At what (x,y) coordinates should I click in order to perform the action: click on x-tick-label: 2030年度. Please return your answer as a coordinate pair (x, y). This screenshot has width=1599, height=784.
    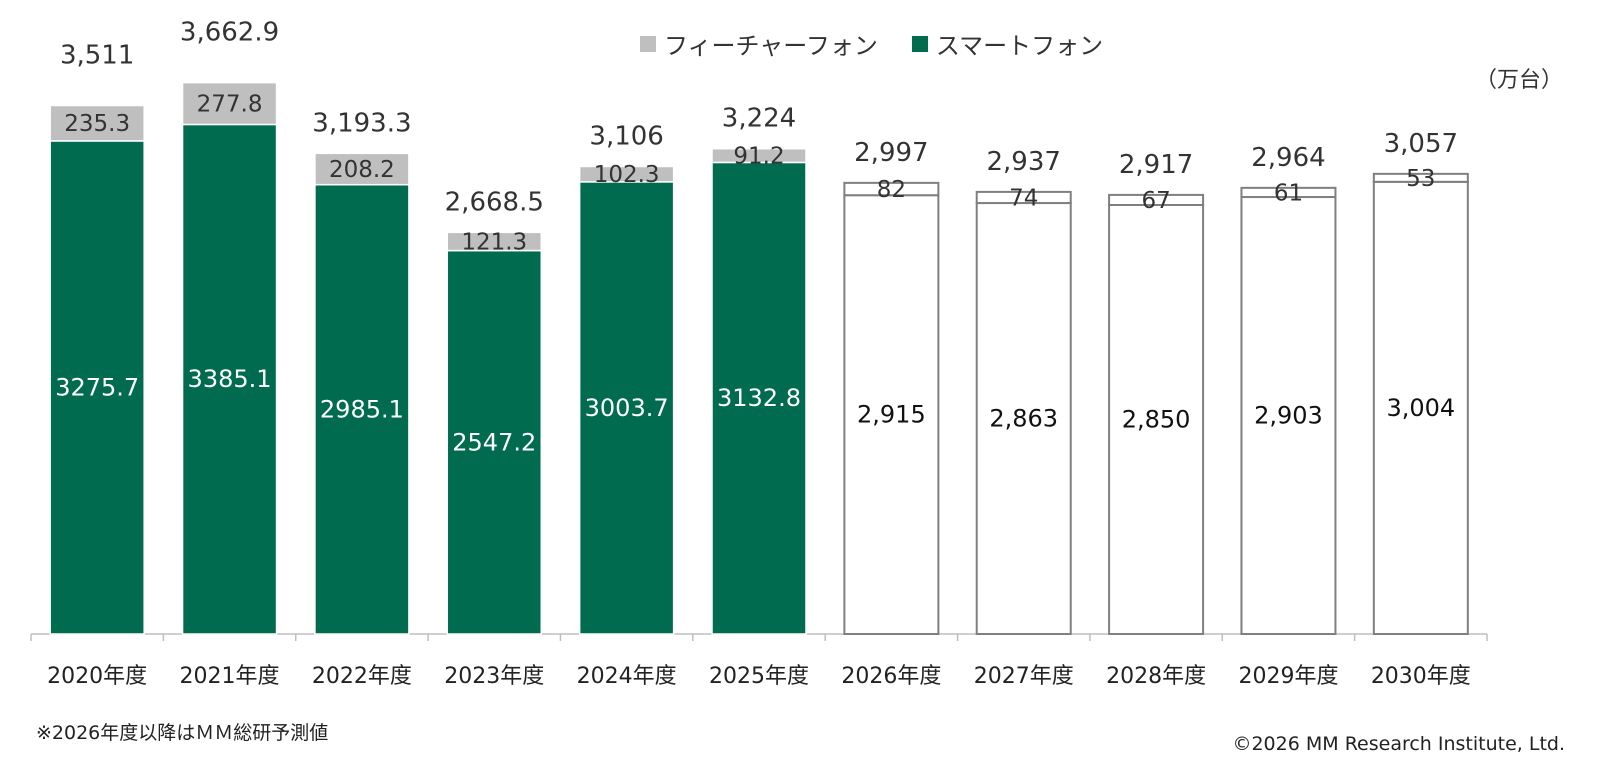
    Looking at the image, I should click on (1421, 676).